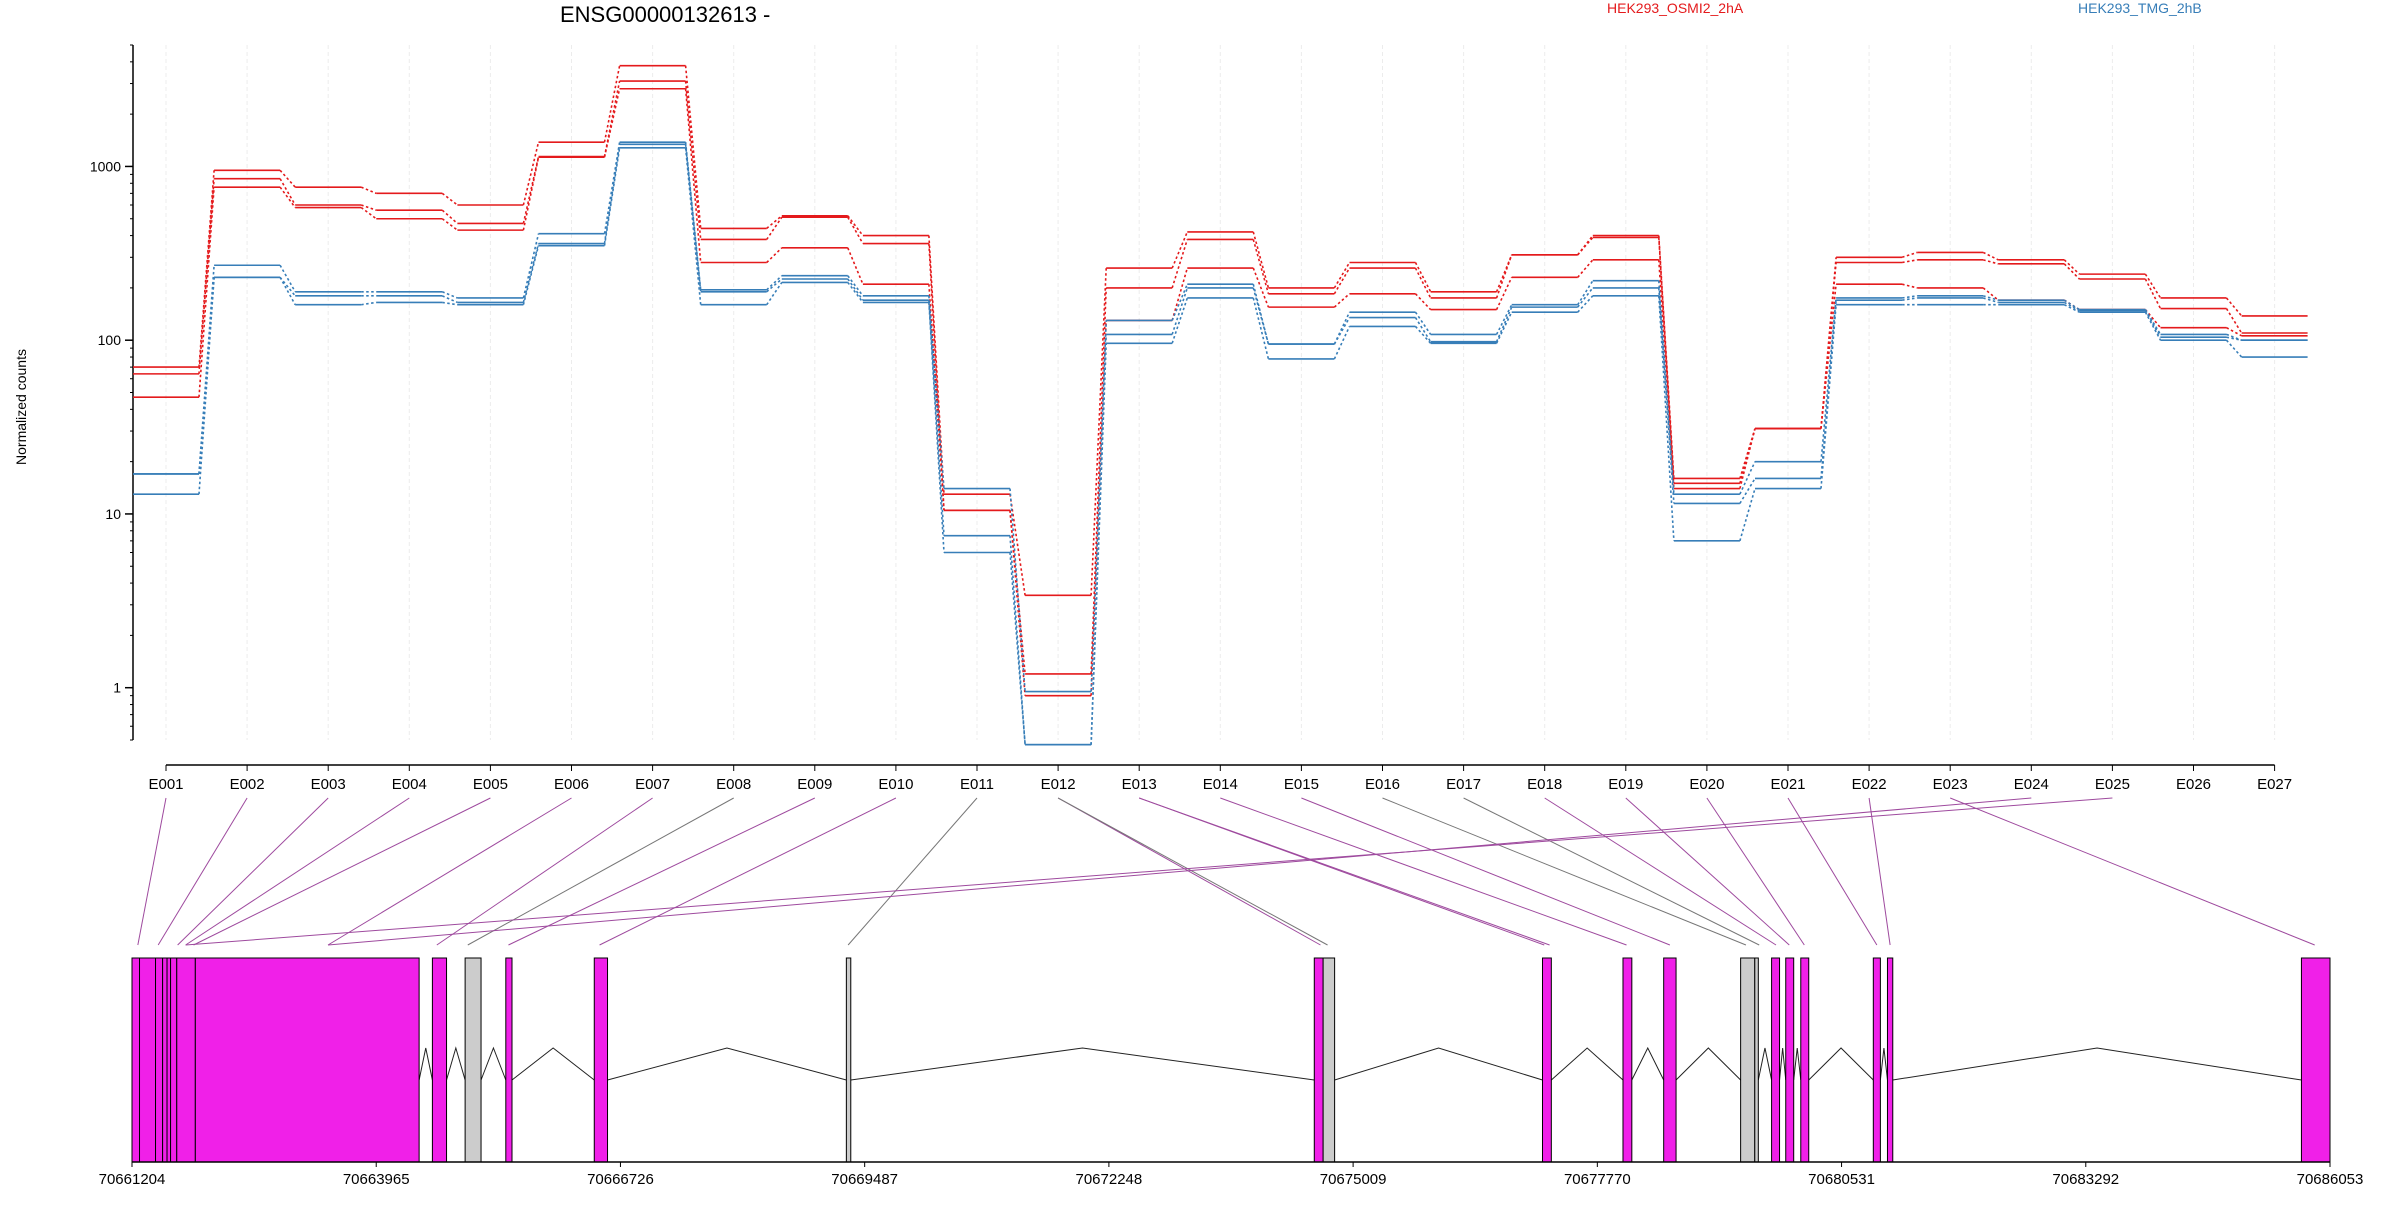 This screenshot has width=2400, height=1205. Describe the element at coordinates (620, 1179) in the screenshot. I see `genomic-tick-label: 70666726` at that location.